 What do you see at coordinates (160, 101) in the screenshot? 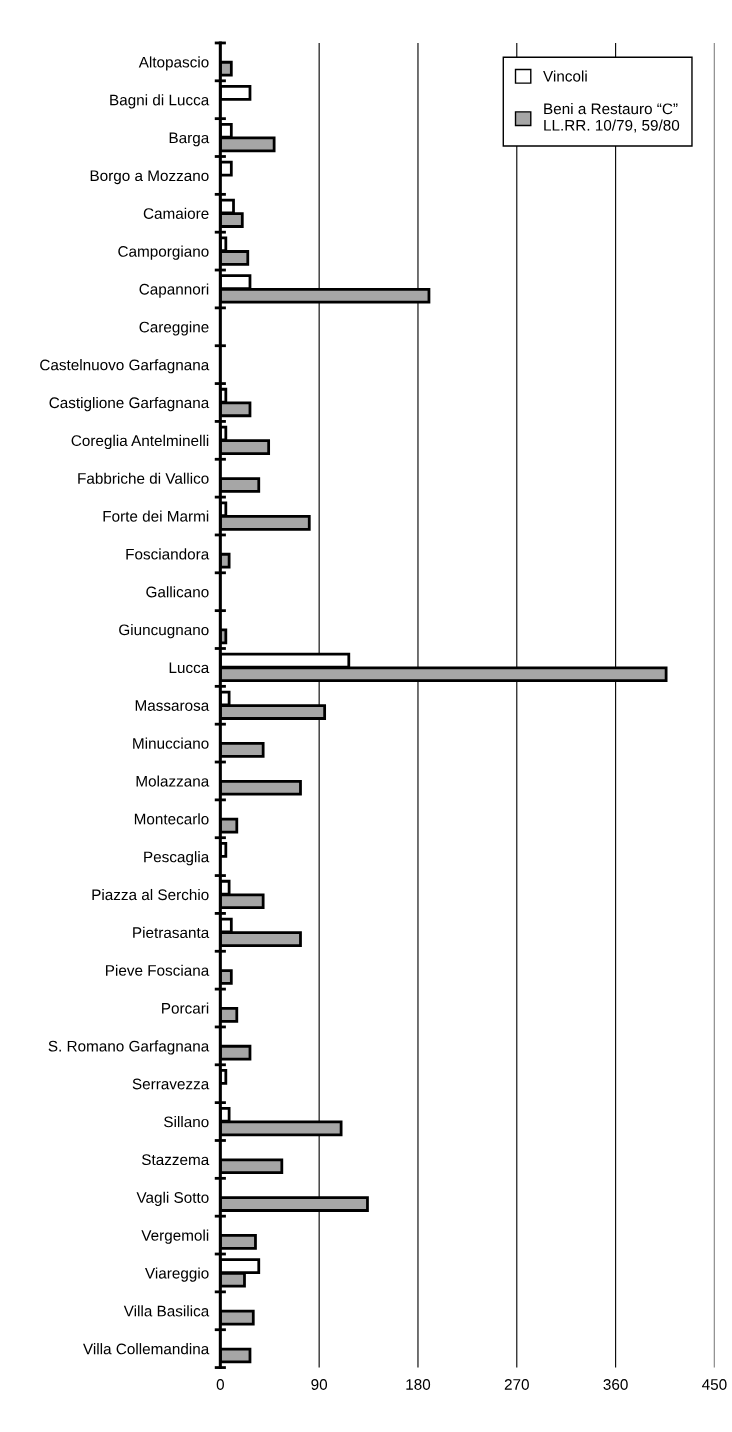
I see `y-tick-label: Bagni di Lucca` at bounding box center [160, 101].